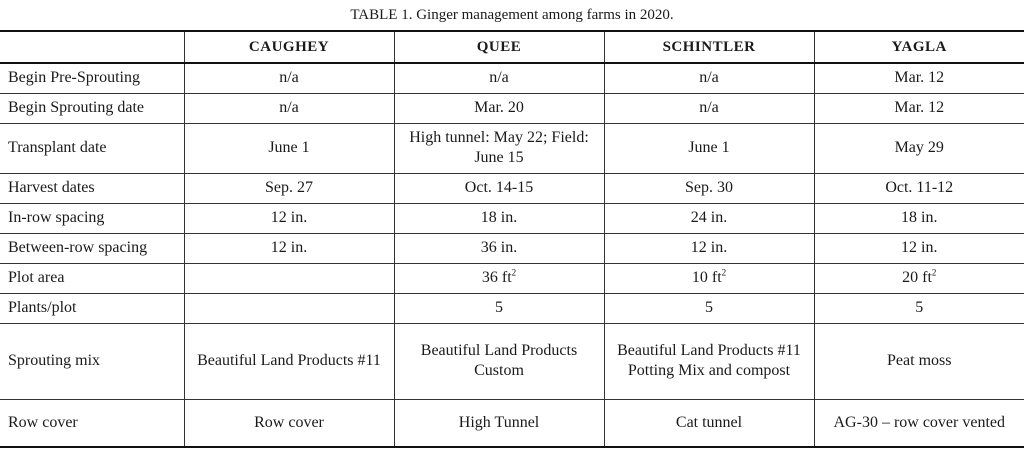 This screenshot has width=1024, height=453. I want to click on row-label: Begin Pre-Sprouting, so click(92, 78).